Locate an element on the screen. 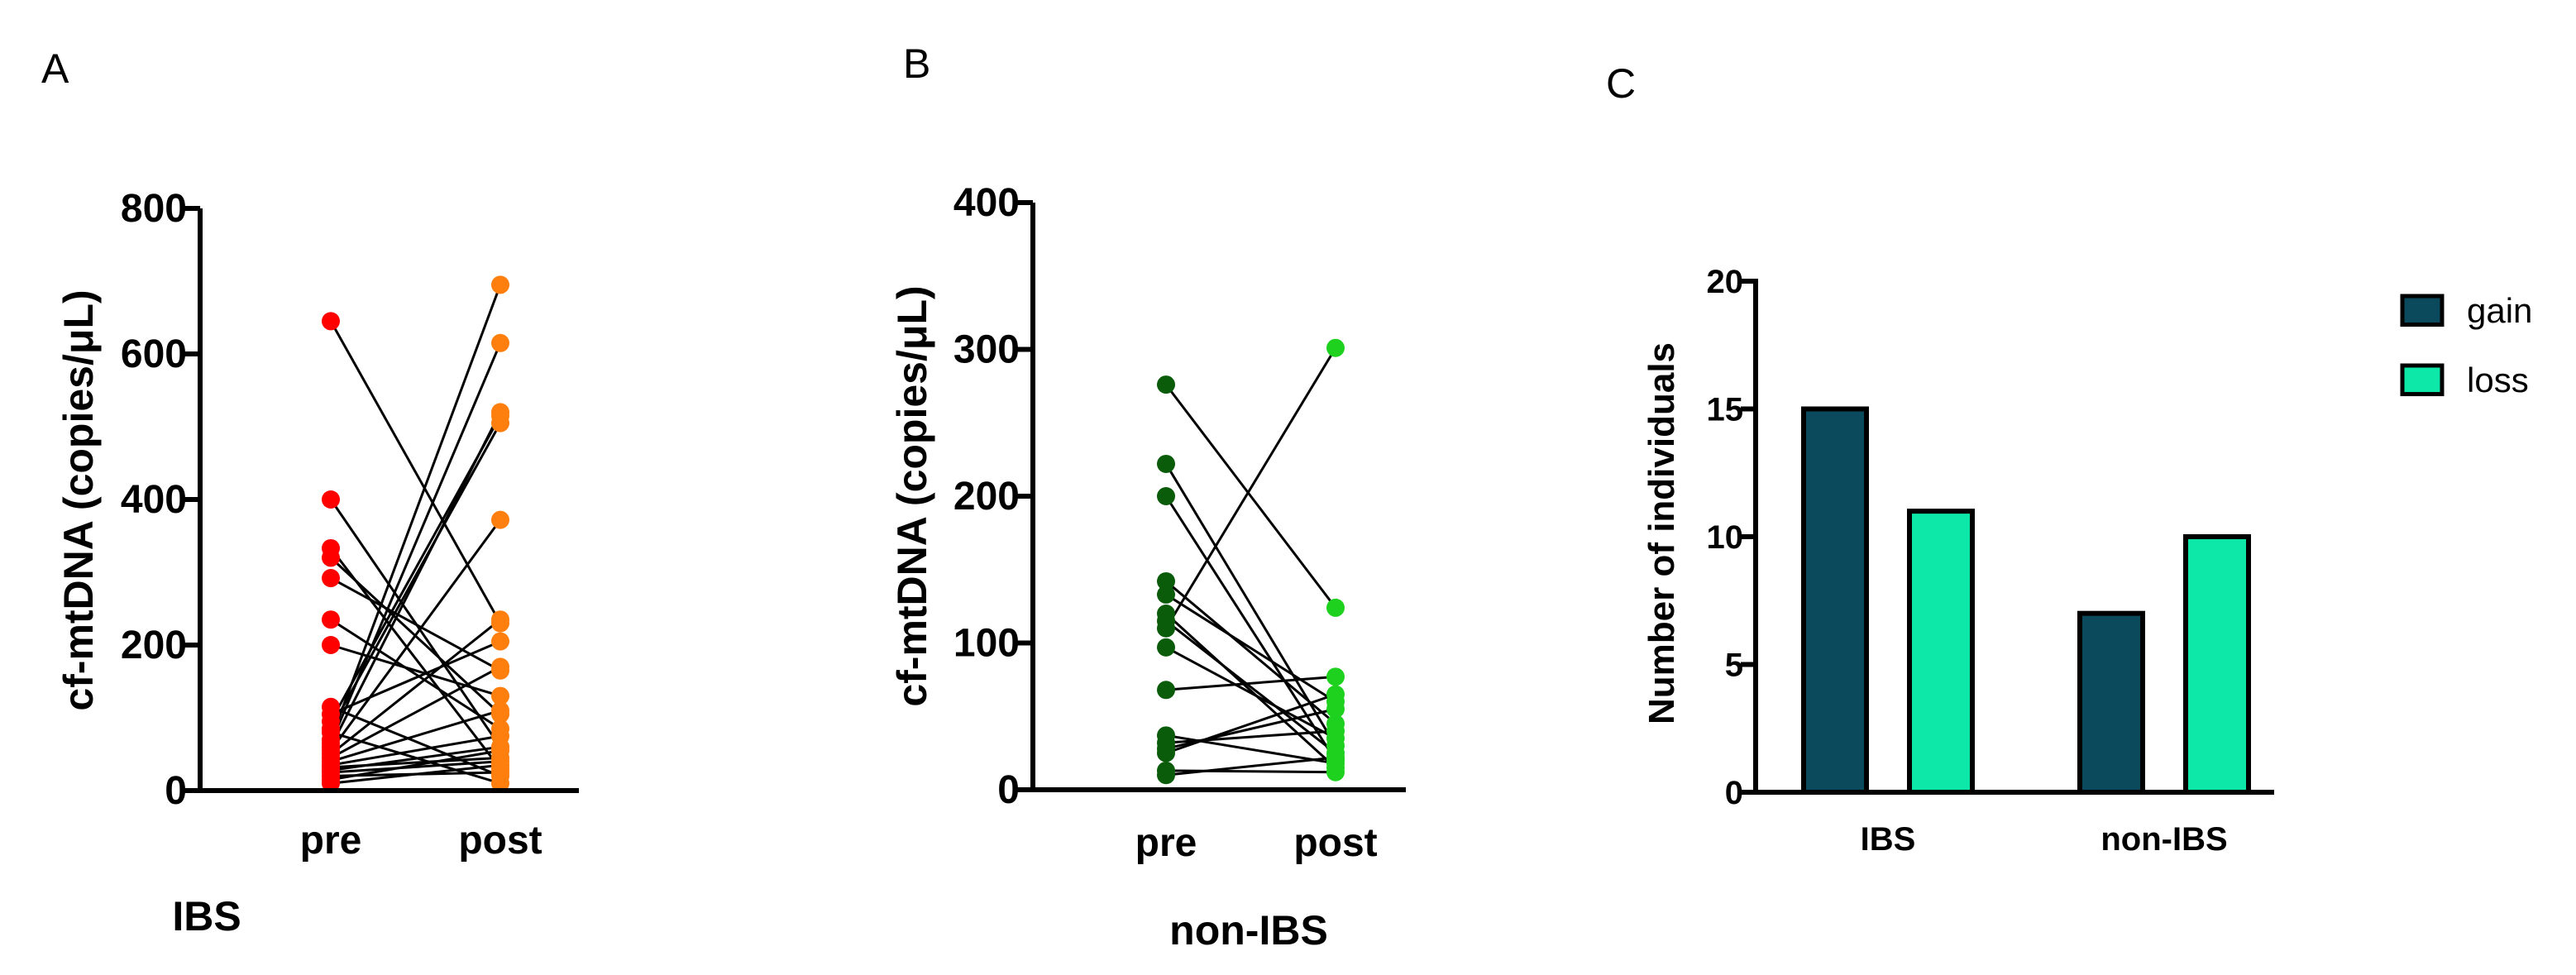 This screenshot has width=2576, height=975. panel-c-x-categories: IBS non-IBS is located at coordinates (2045, 839).